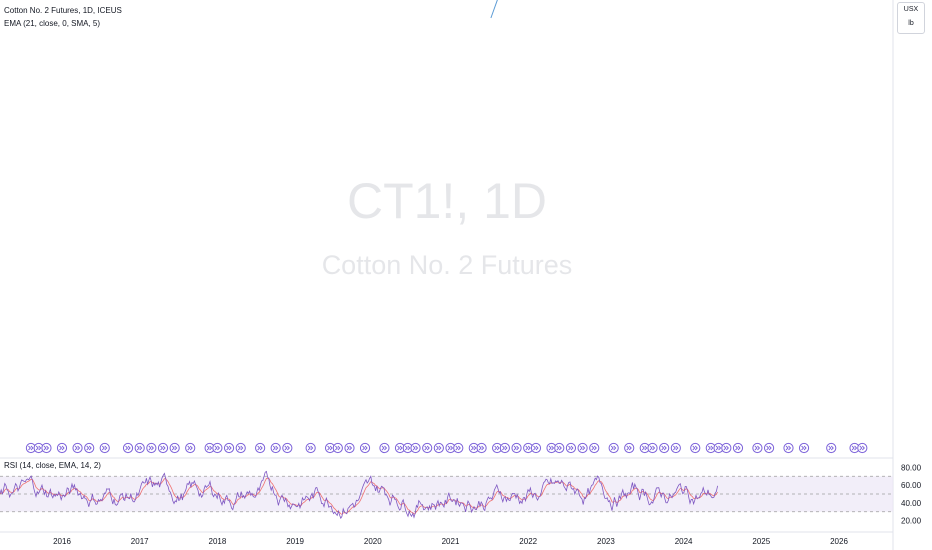 This screenshot has width=932, height=550. What do you see at coordinates (447, 265) in the screenshot?
I see `watermark-name: Cotton No. 2 Futures` at bounding box center [447, 265].